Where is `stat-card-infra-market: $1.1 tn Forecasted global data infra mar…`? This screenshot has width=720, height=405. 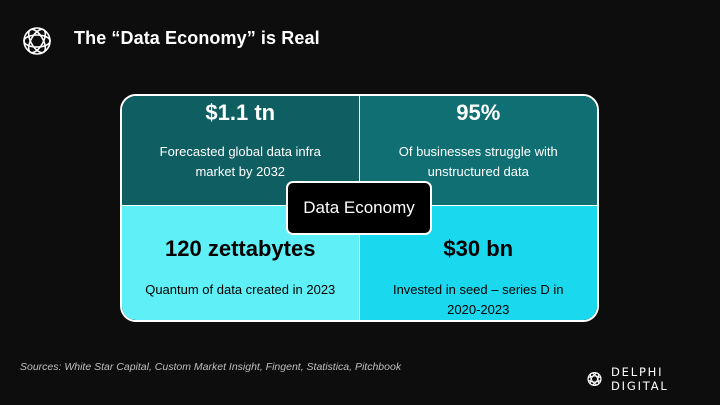 stat-card-infra-market: $1.1 tn Forecasted global data infra mar… is located at coordinates (241, 151).